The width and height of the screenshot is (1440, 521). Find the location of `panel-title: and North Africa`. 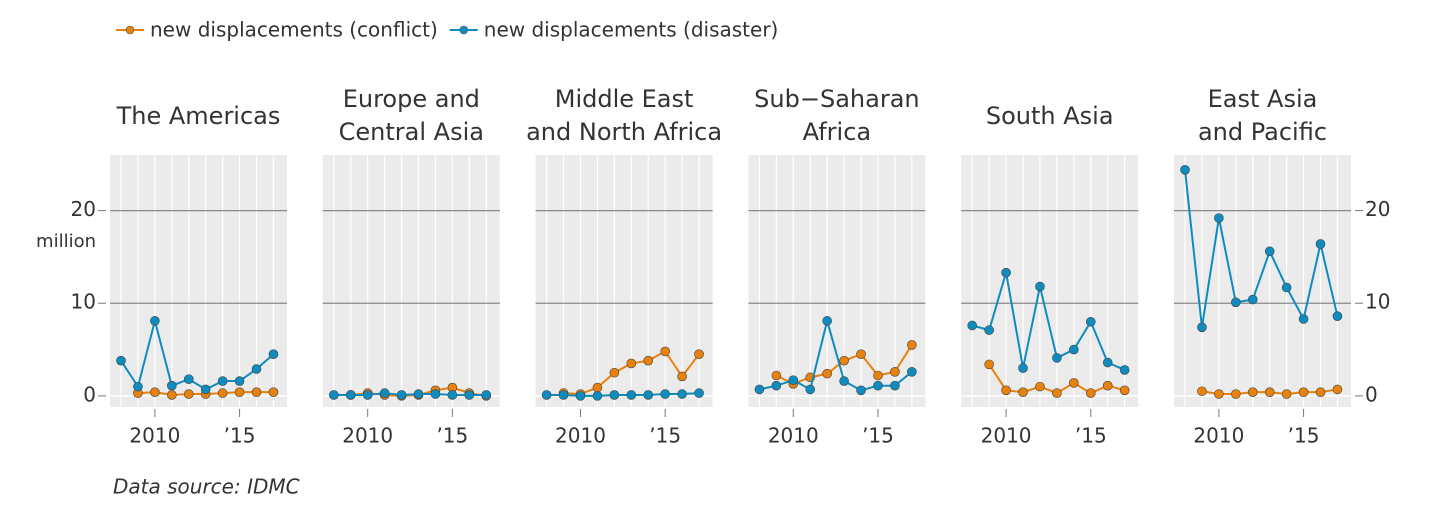

panel-title: and North Africa is located at coordinates (624, 132).